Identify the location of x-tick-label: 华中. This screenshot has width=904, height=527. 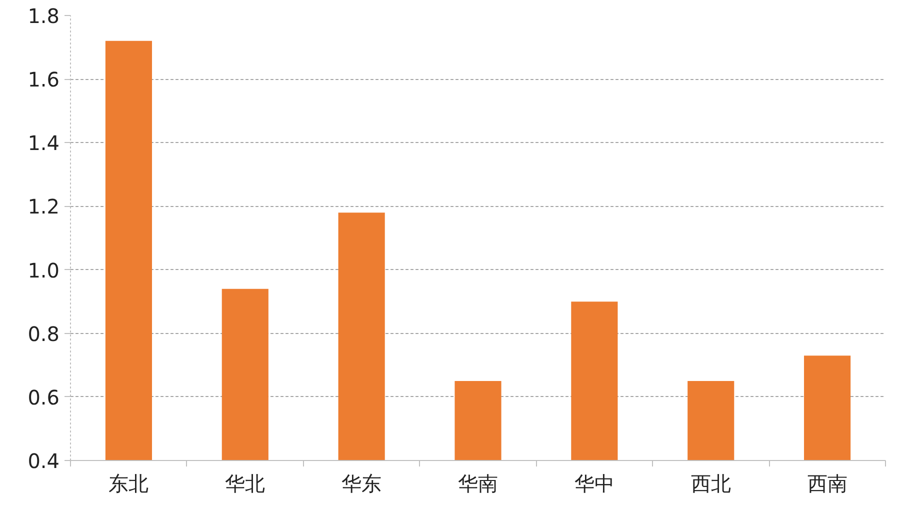
(594, 484).